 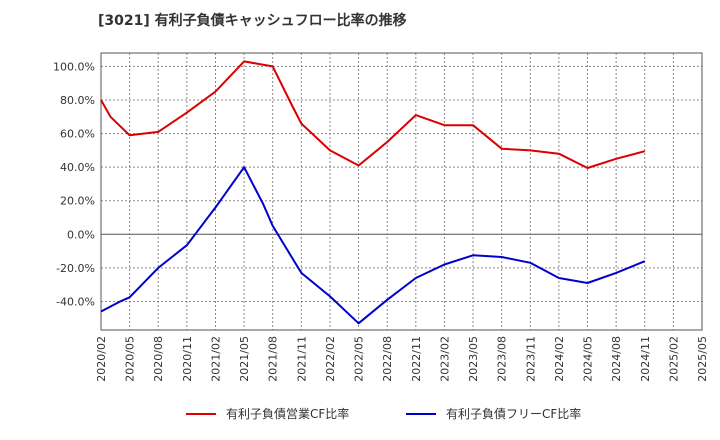 What do you see at coordinates (330, 359) in the screenshot?
I see `x-tick-label: 2022/02` at bounding box center [330, 359].